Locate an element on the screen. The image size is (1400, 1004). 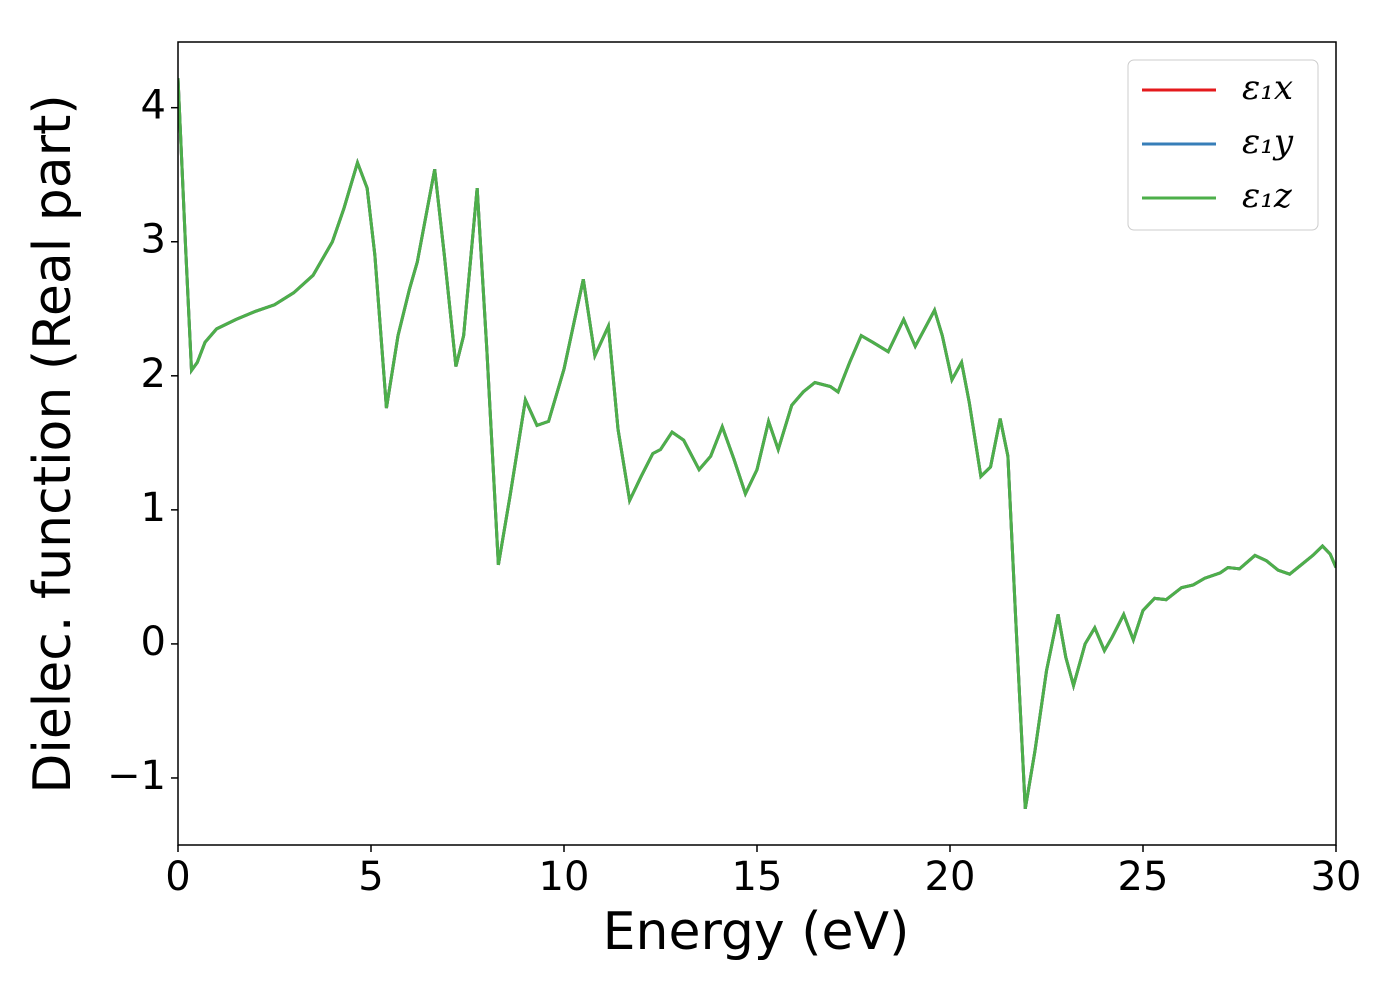
x-tick-label: 20 is located at coordinates (950, 877).